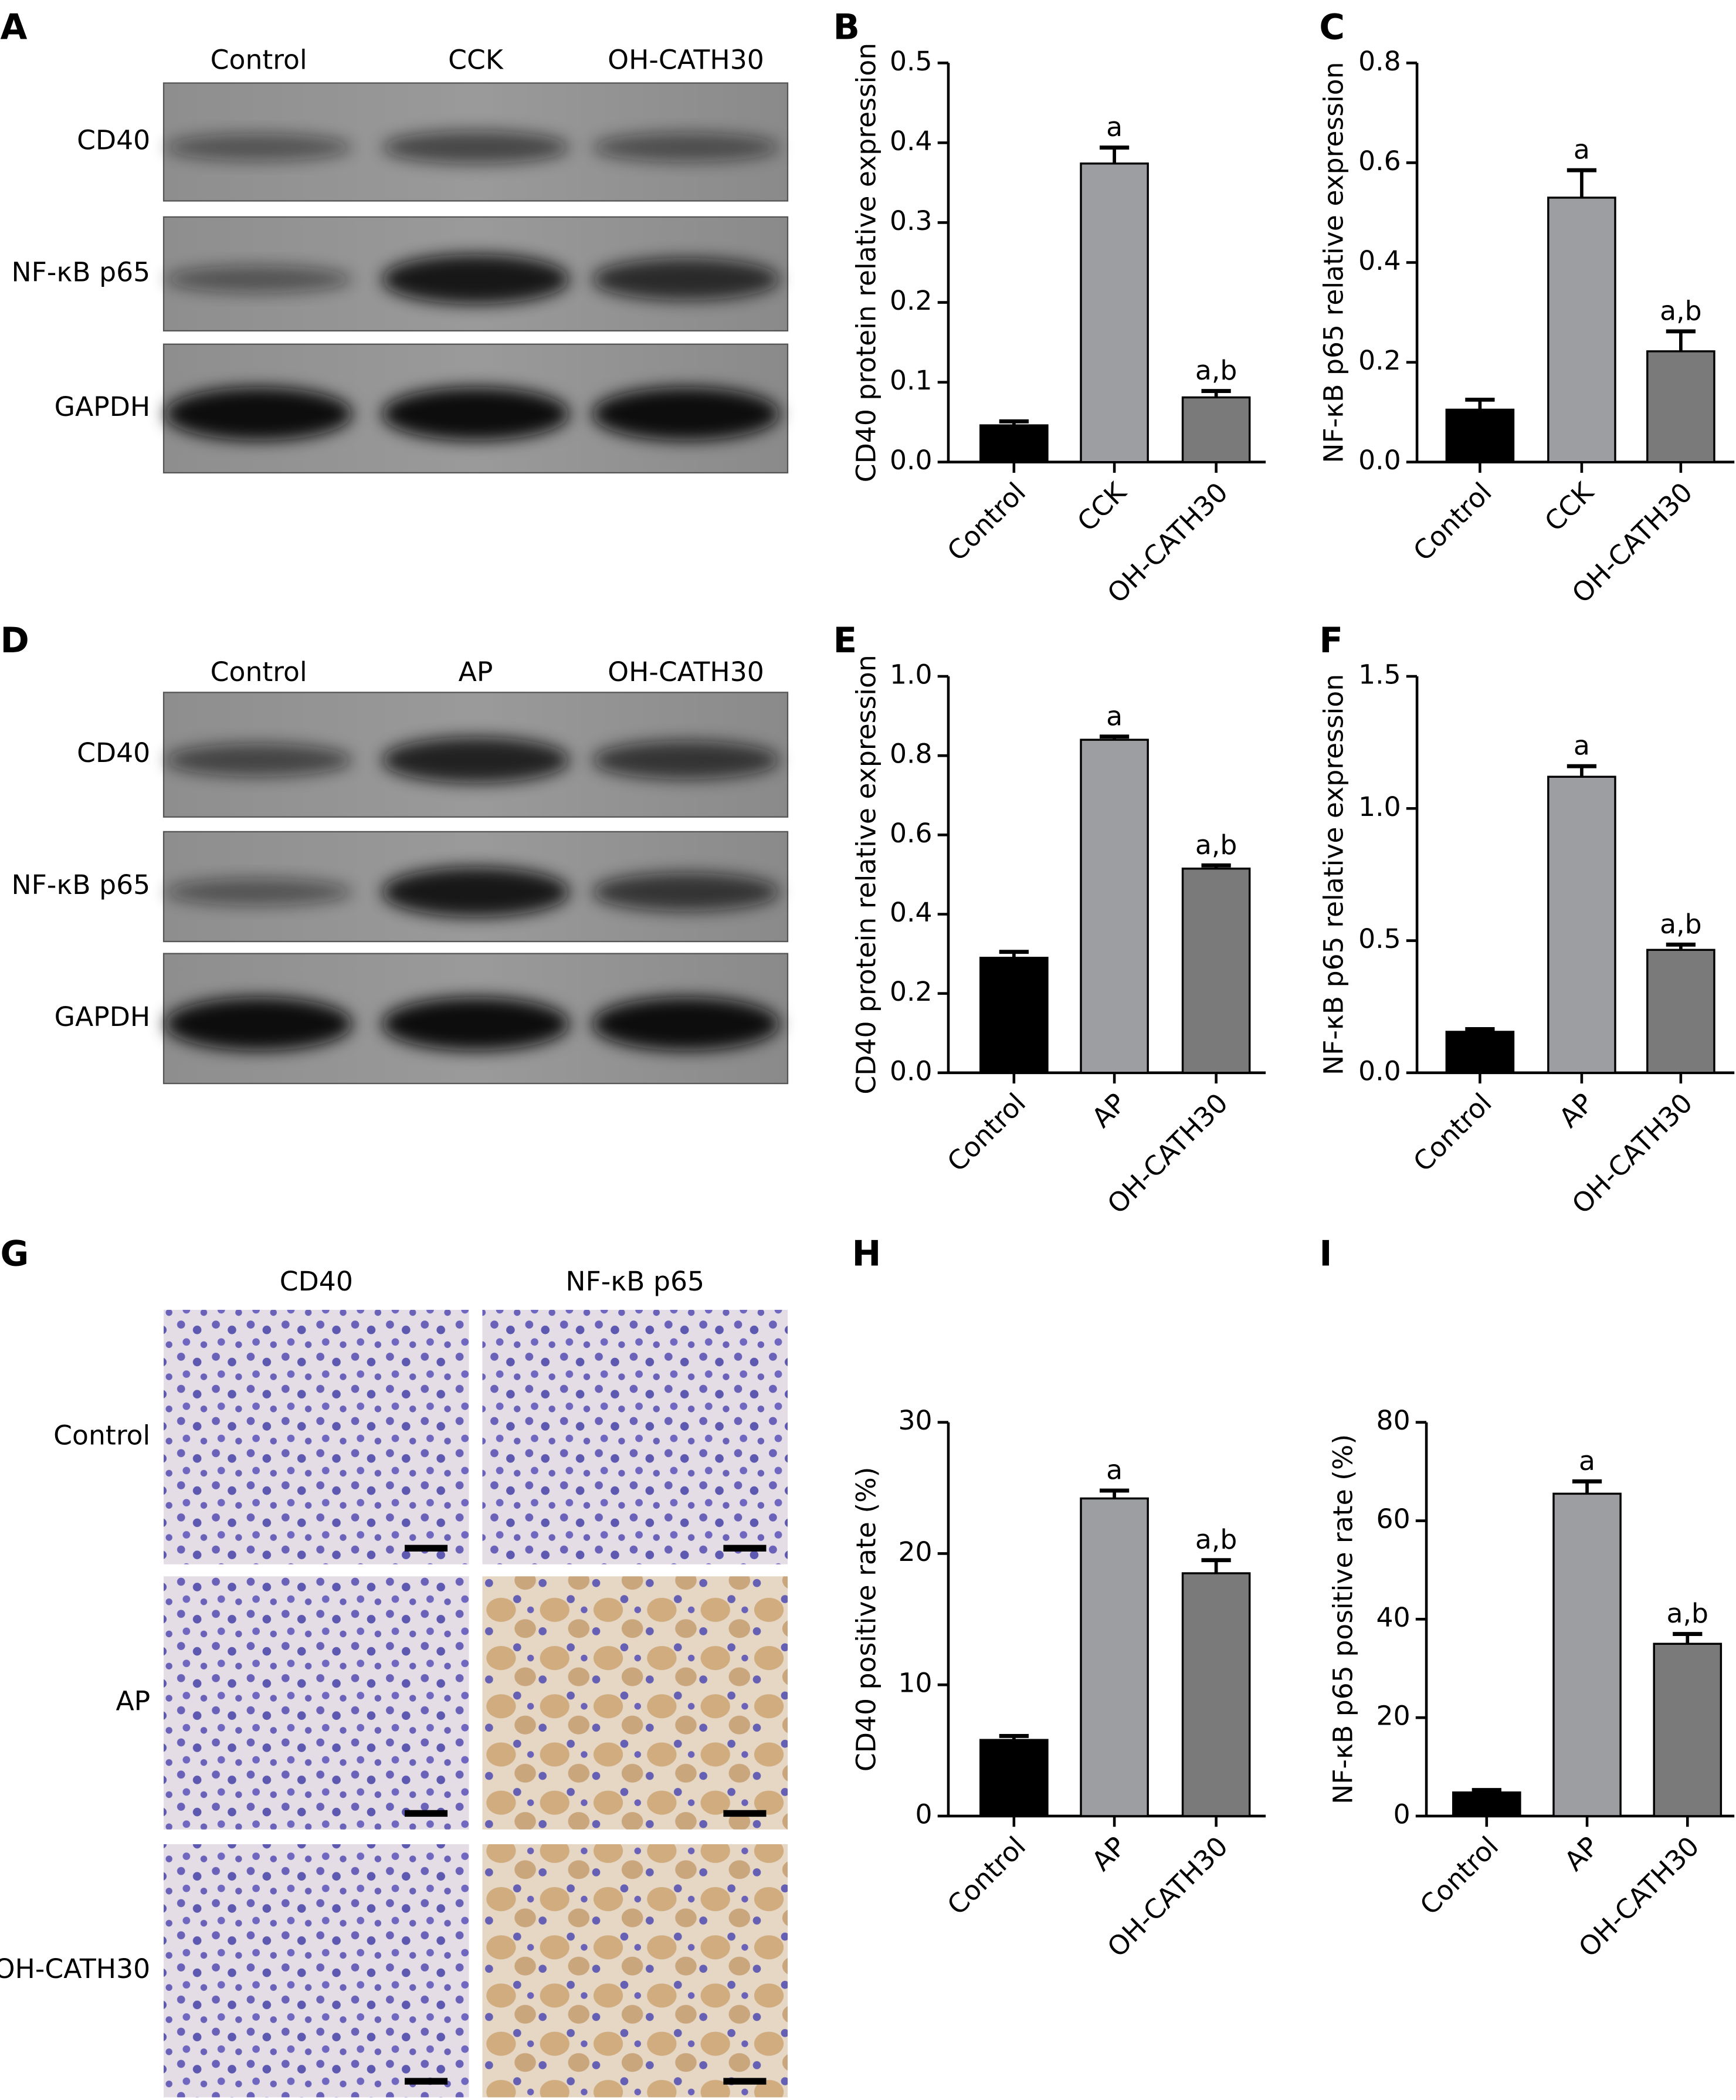  Describe the element at coordinates (866, 1254) in the screenshot. I see `panel-letter: H` at that location.